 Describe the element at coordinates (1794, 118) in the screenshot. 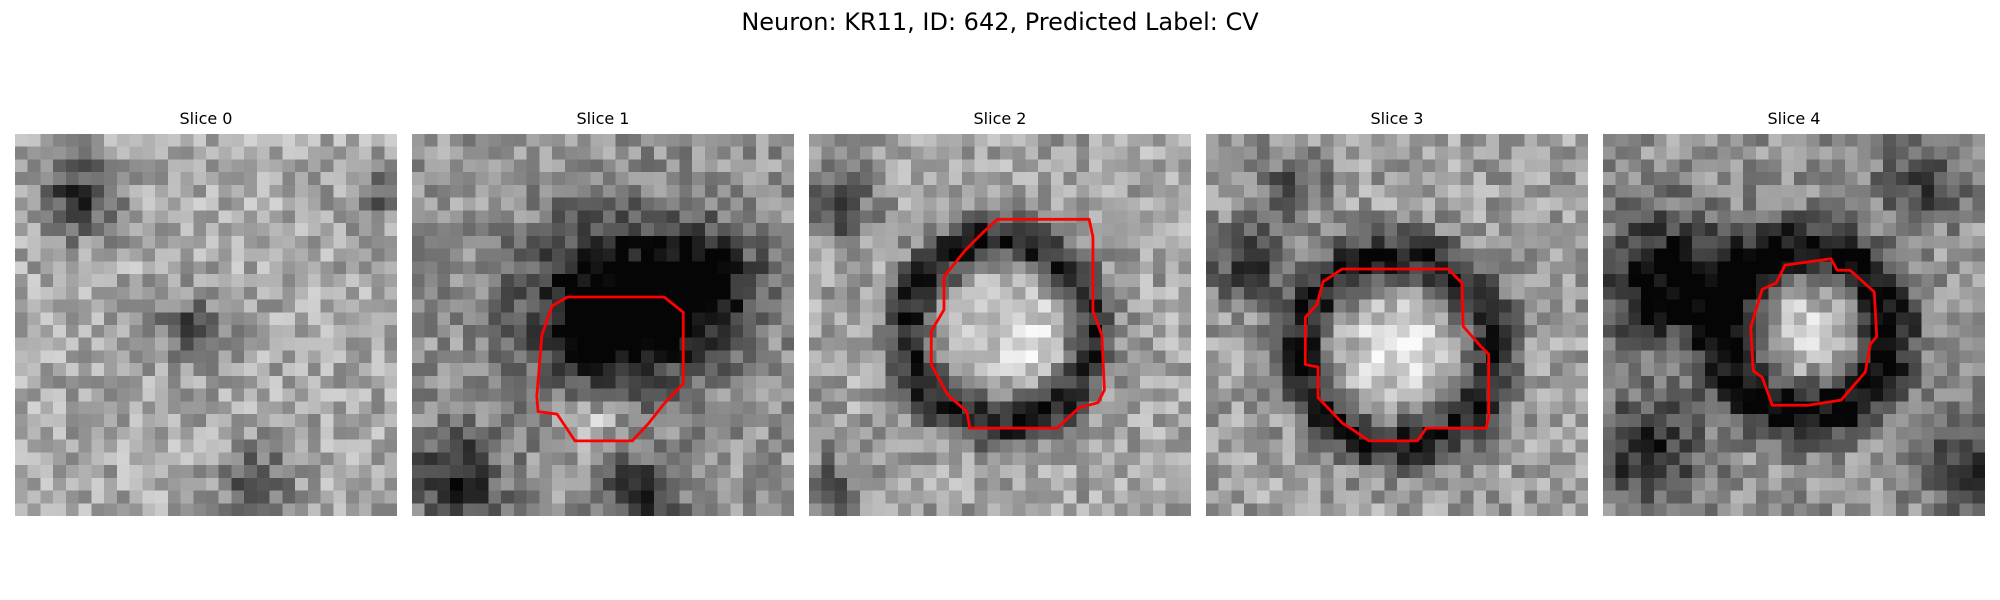

I see `slice-title: Slice 4` at that location.